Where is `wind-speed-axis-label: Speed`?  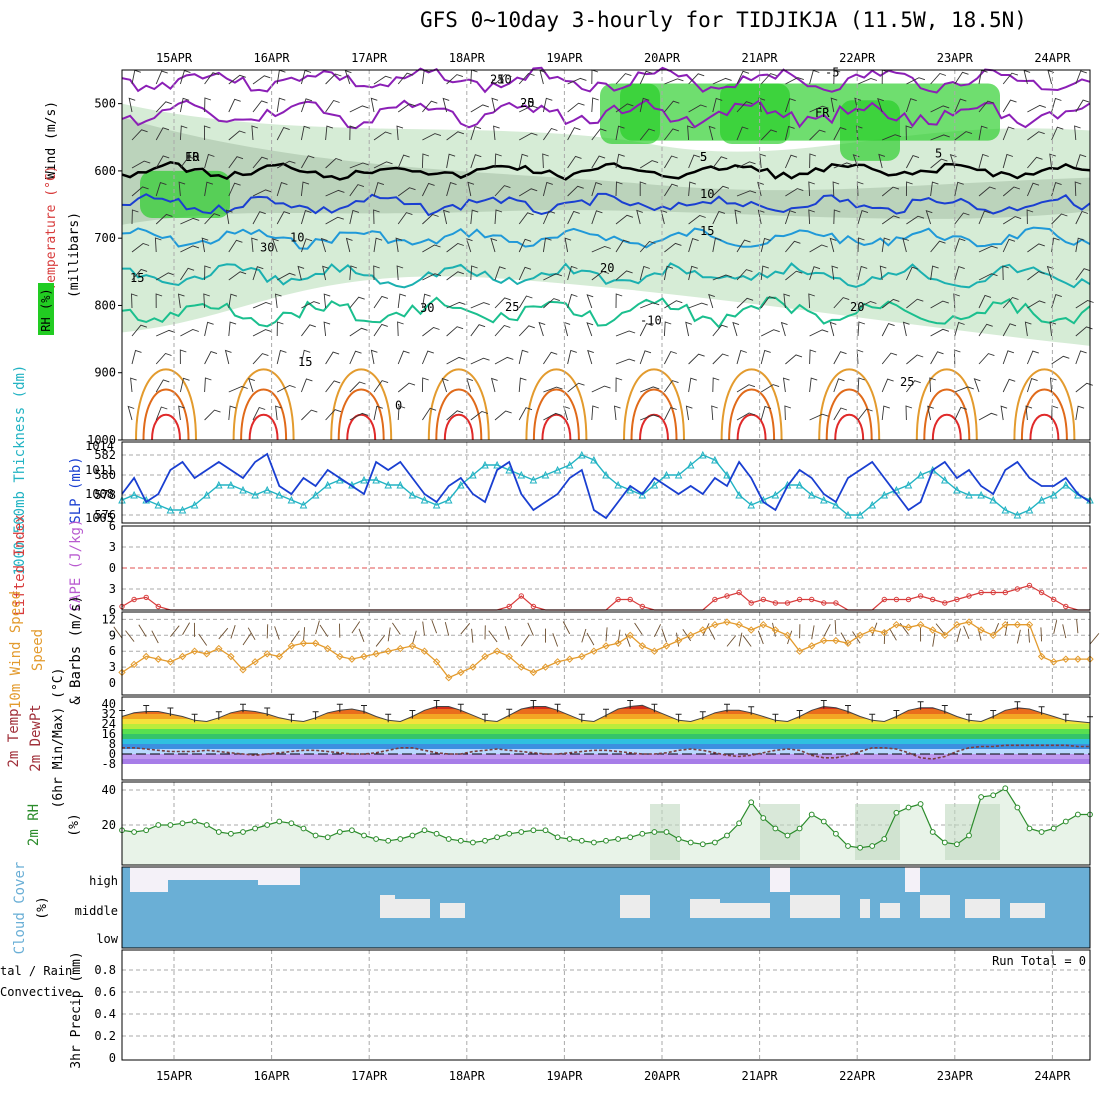 wind-speed-axis-label: Speed is located at coordinates (38, 650).